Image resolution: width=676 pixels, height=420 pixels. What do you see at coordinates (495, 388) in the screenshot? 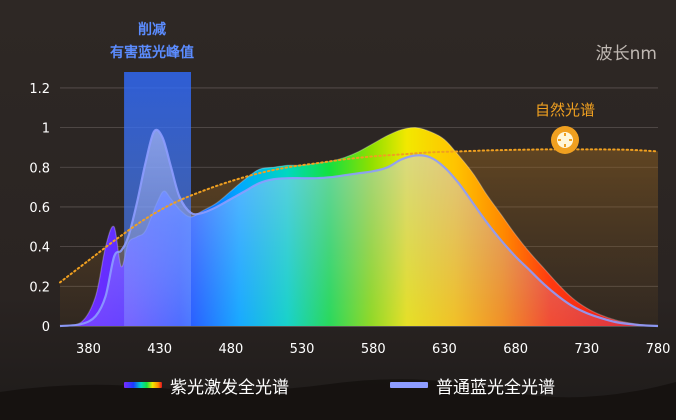
I see `legend-label-blue: 普通蓝光全光谱` at bounding box center [495, 388].